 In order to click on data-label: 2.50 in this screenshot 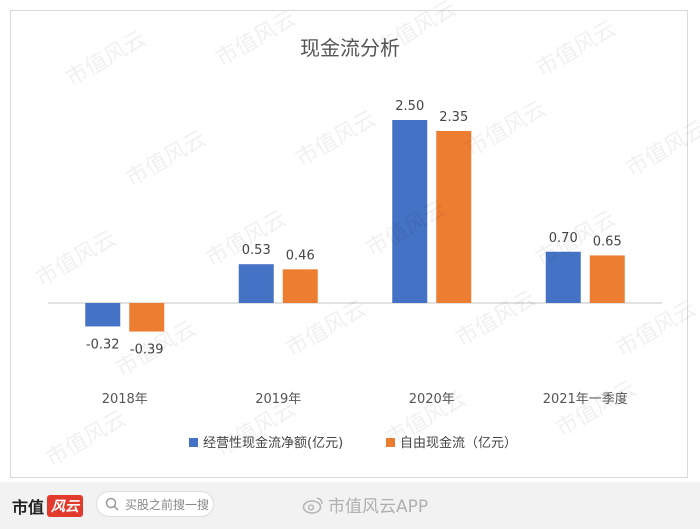, I will do `click(409, 106)`.